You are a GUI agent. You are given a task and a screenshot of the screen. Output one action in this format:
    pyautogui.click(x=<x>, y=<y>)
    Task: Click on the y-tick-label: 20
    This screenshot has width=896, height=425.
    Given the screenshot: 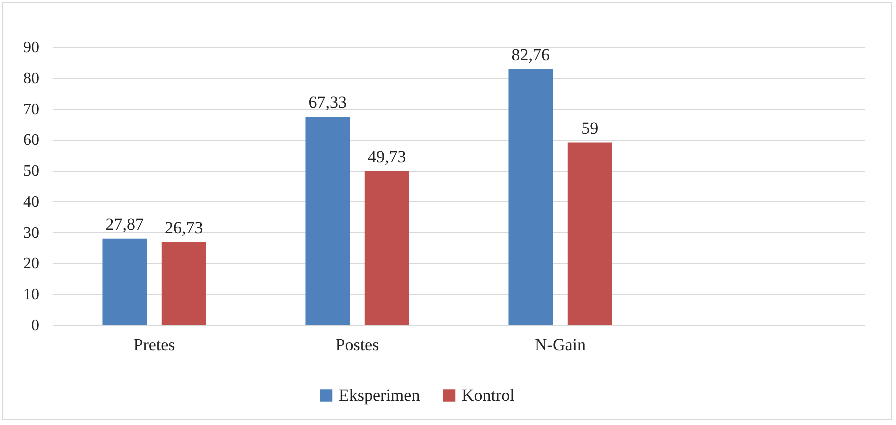 What is the action you would take?
    pyautogui.click(x=32, y=264)
    